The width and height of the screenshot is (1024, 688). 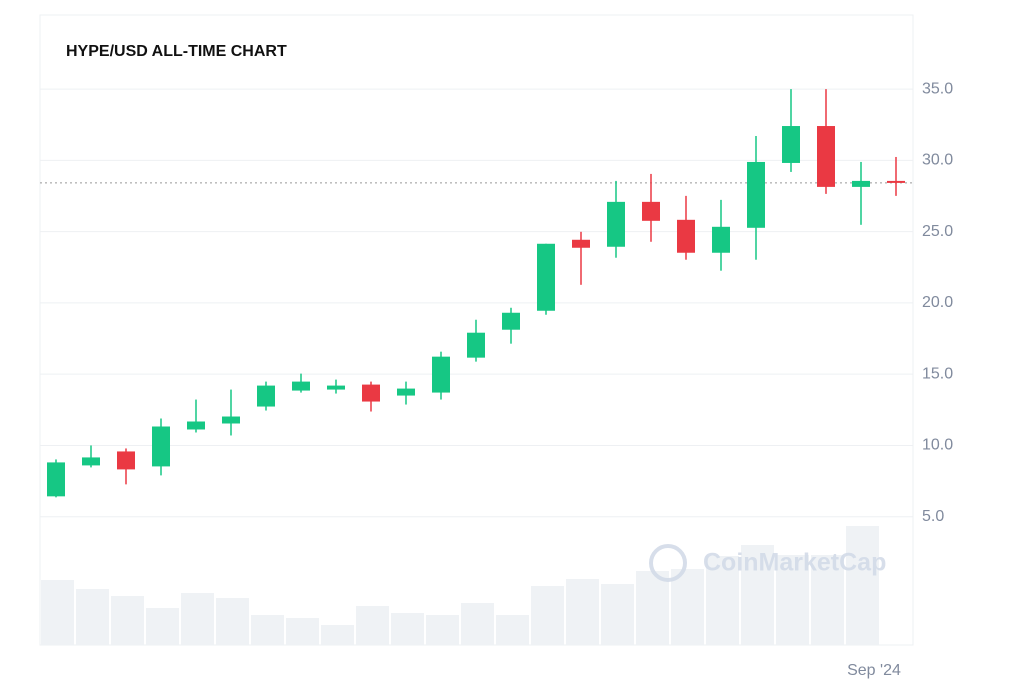 What do you see at coordinates (874, 670) in the screenshot?
I see `x-tick-label: Sep '24` at bounding box center [874, 670].